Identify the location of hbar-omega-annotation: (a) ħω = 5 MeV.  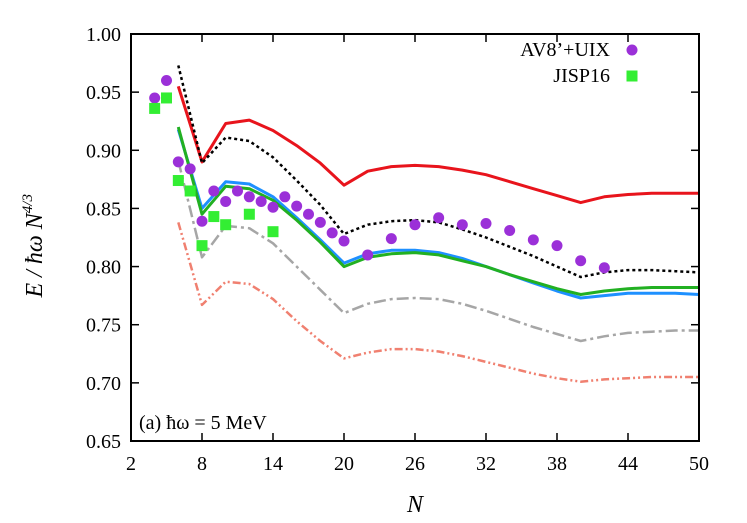
(203, 423).